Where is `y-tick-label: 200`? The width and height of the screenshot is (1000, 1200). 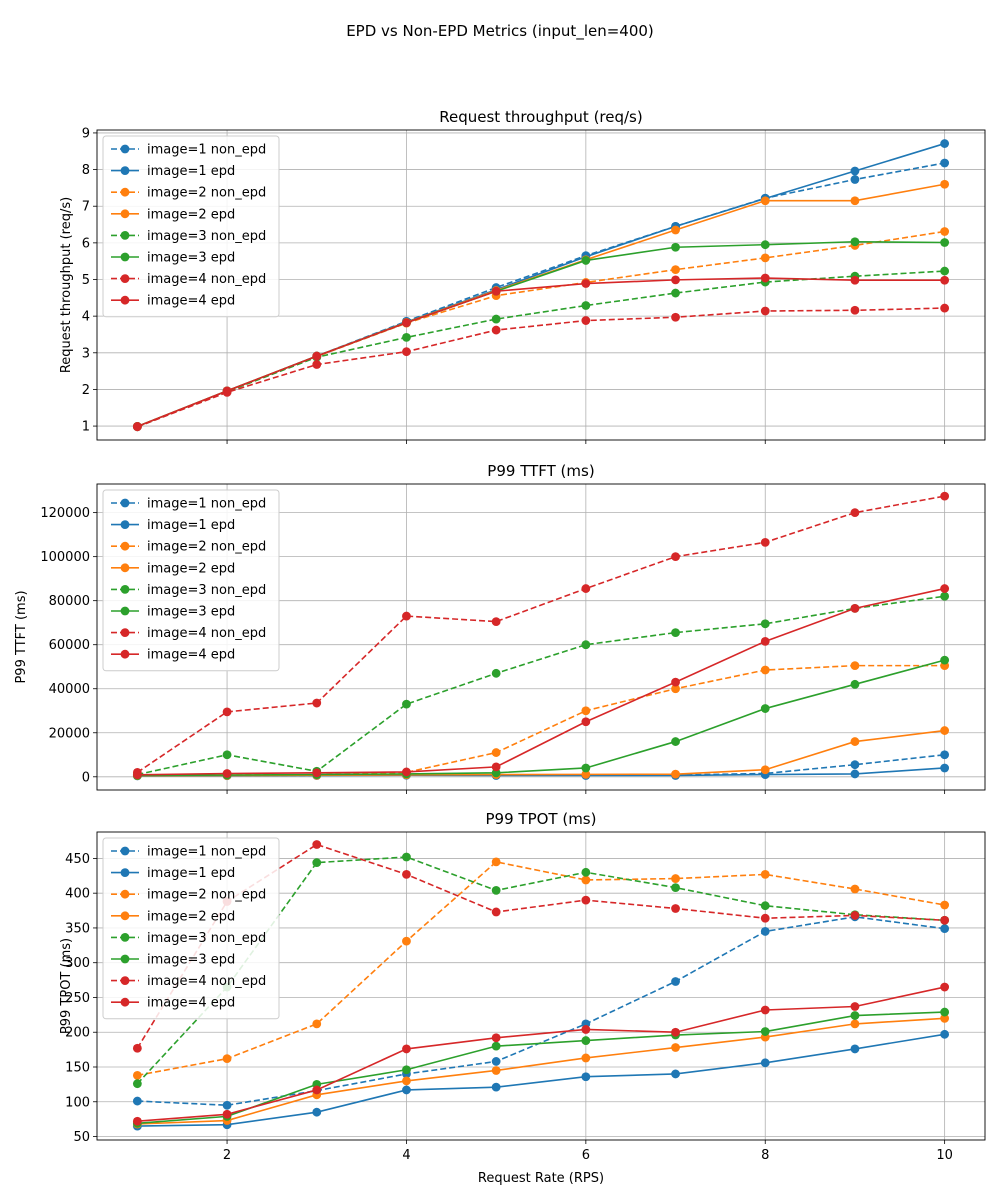 y-tick-label: 200 is located at coordinates (77, 1033).